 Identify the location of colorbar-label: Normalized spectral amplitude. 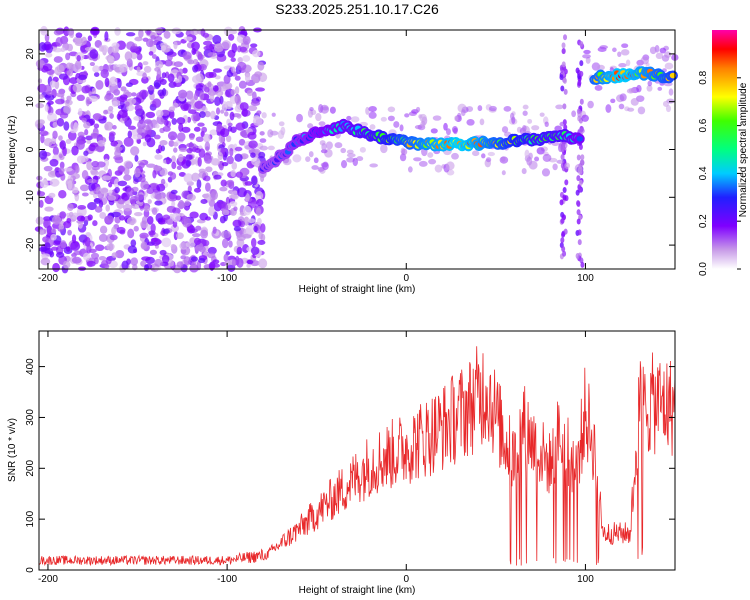
(743, 149).